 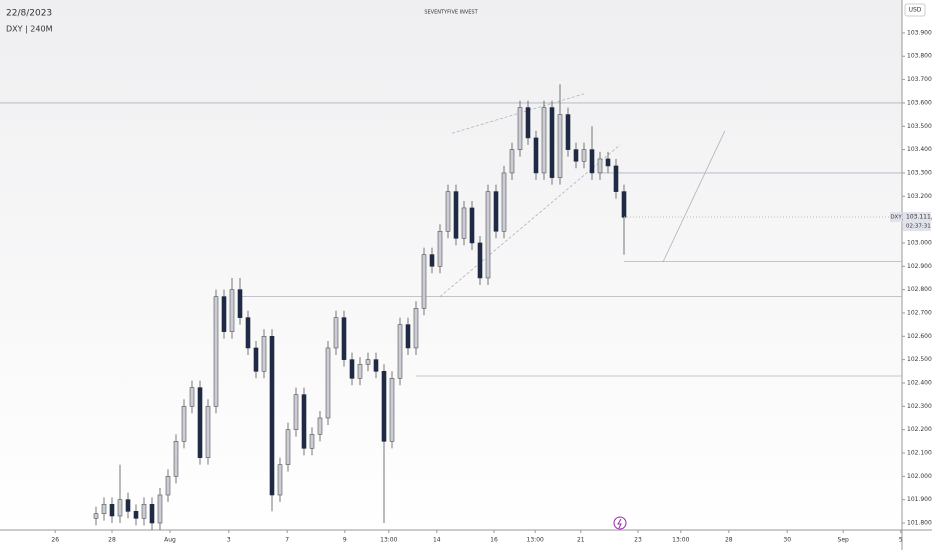 I want to click on price-tag, so click(x=917, y=222).